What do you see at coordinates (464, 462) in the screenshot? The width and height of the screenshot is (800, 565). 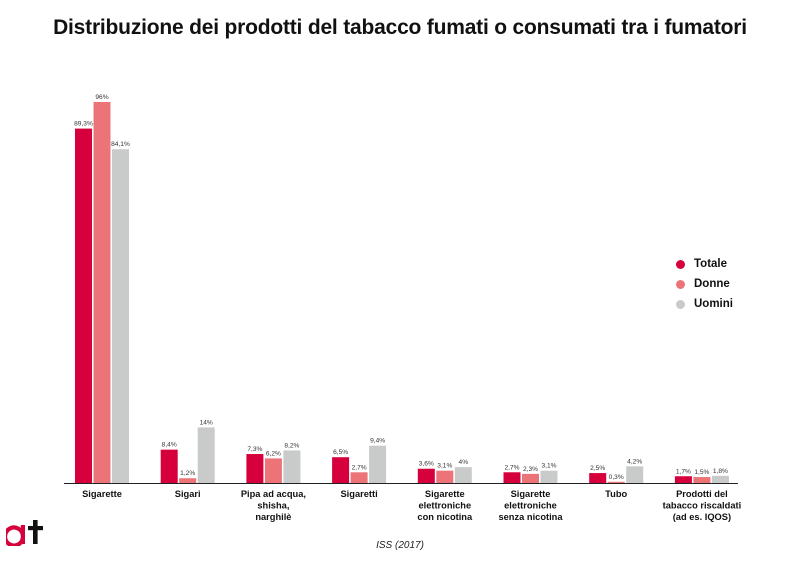 I see `data-label-uomini-4: 4%` at bounding box center [464, 462].